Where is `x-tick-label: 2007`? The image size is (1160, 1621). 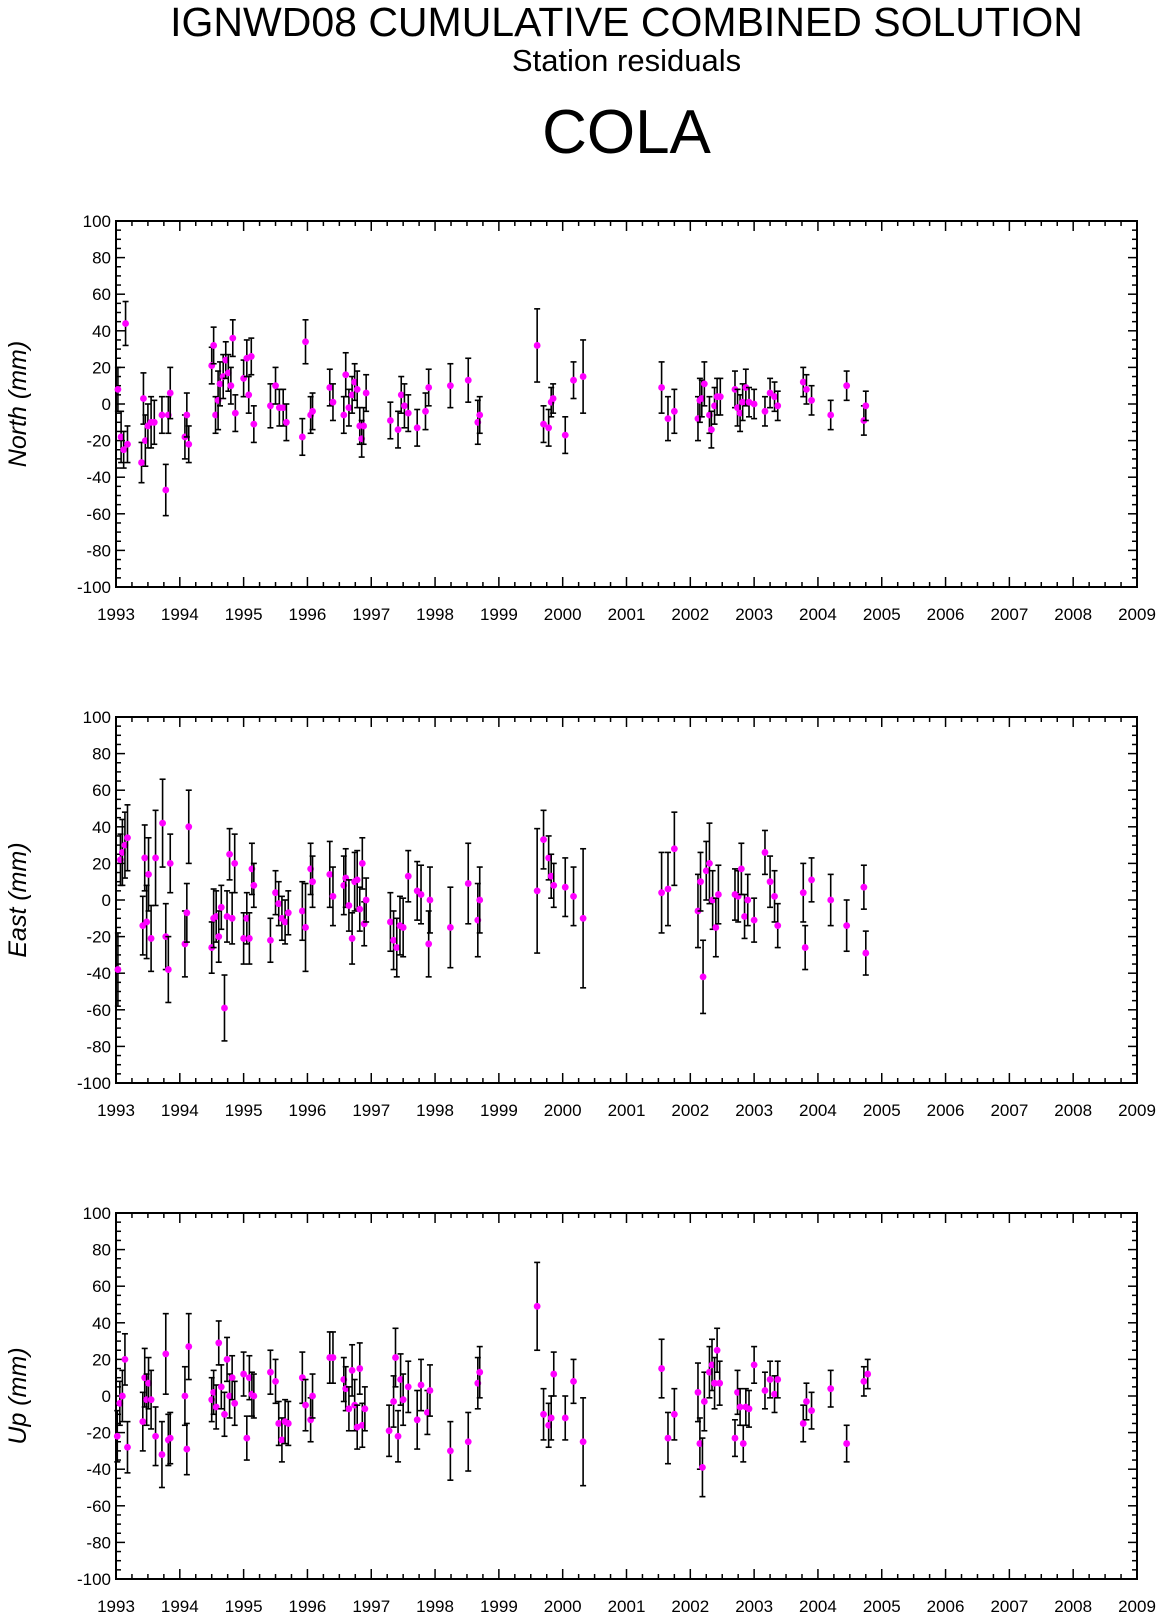
x-tick-label: 2007 is located at coordinates (1009, 1606).